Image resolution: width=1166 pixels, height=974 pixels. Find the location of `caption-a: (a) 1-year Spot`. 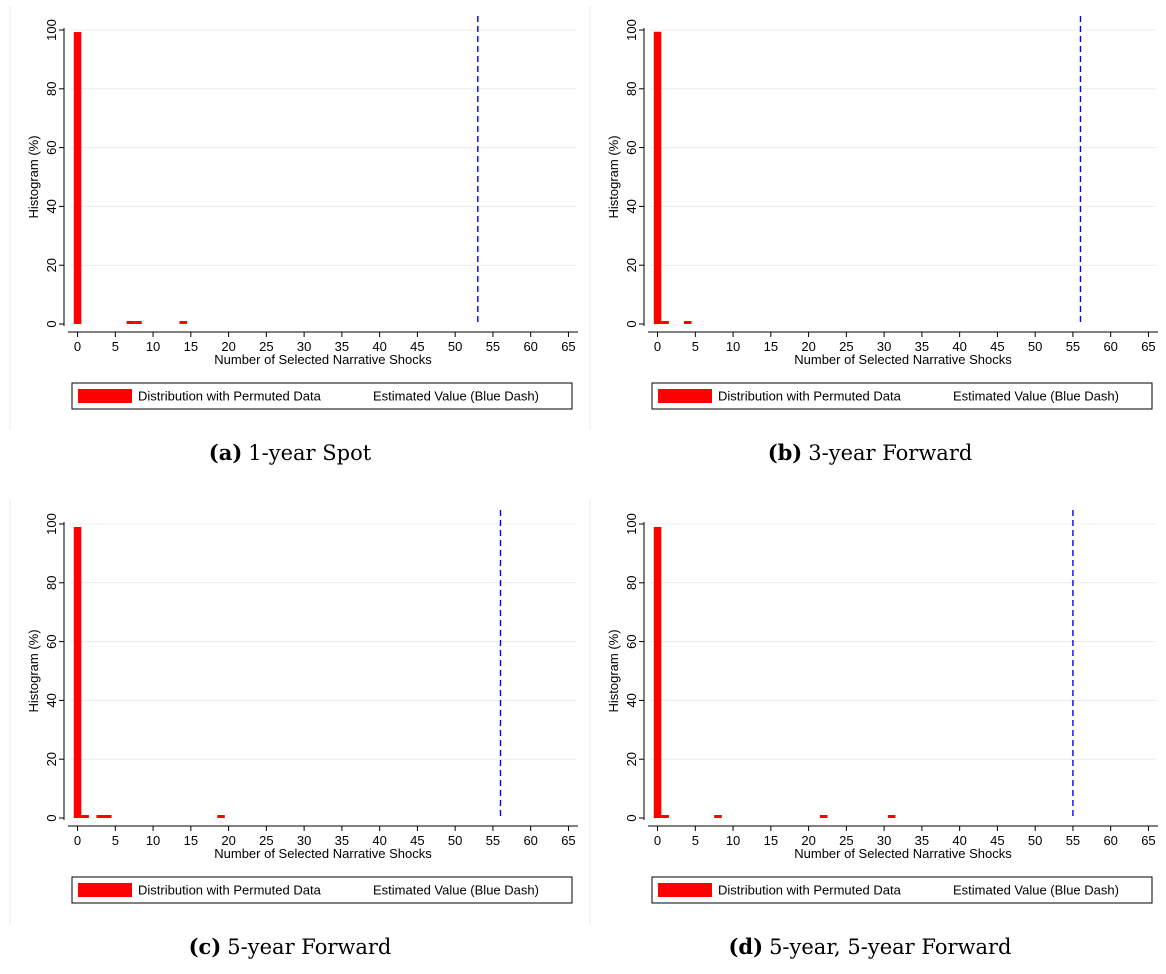

caption-a: (a) 1-year Spot is located at coordinates (290, 452).